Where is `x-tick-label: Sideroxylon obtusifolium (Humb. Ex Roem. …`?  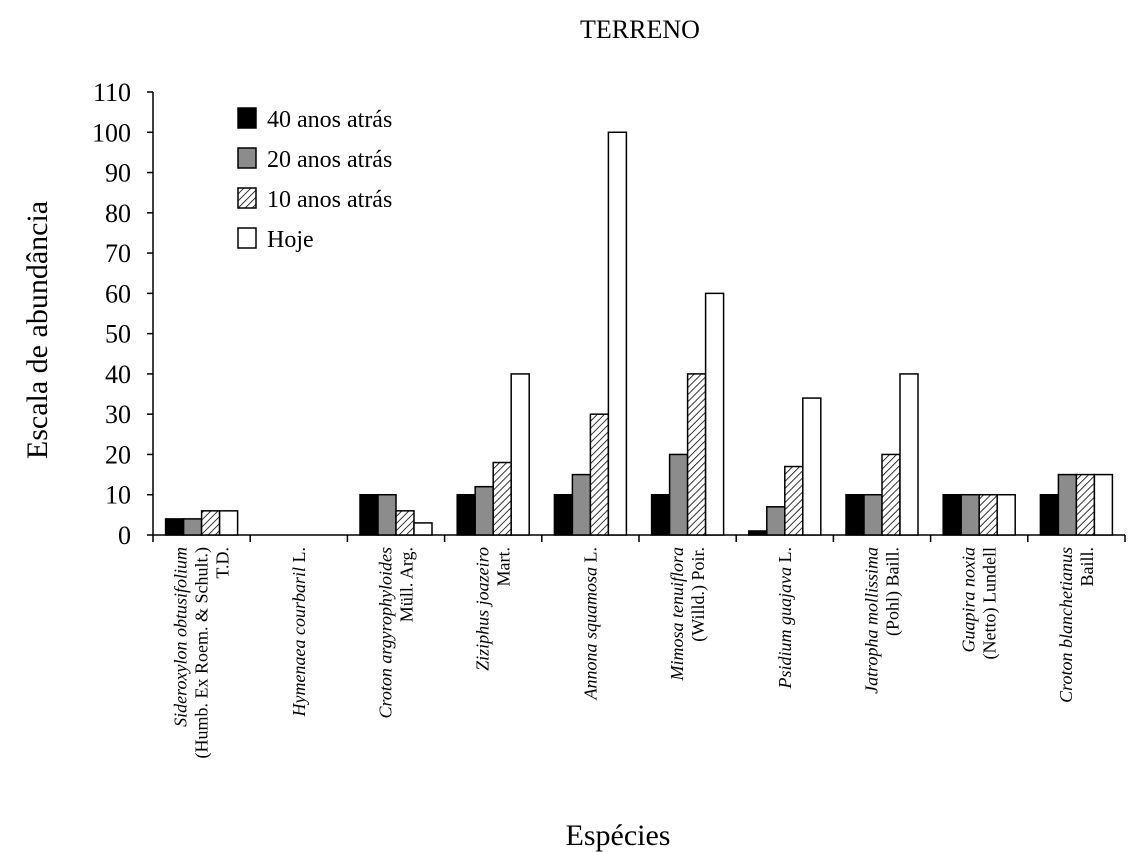 x-tick-label: Sideroxylon obtusifolium (Humb. Ex Roem. … is located at coordinates (202, 652).